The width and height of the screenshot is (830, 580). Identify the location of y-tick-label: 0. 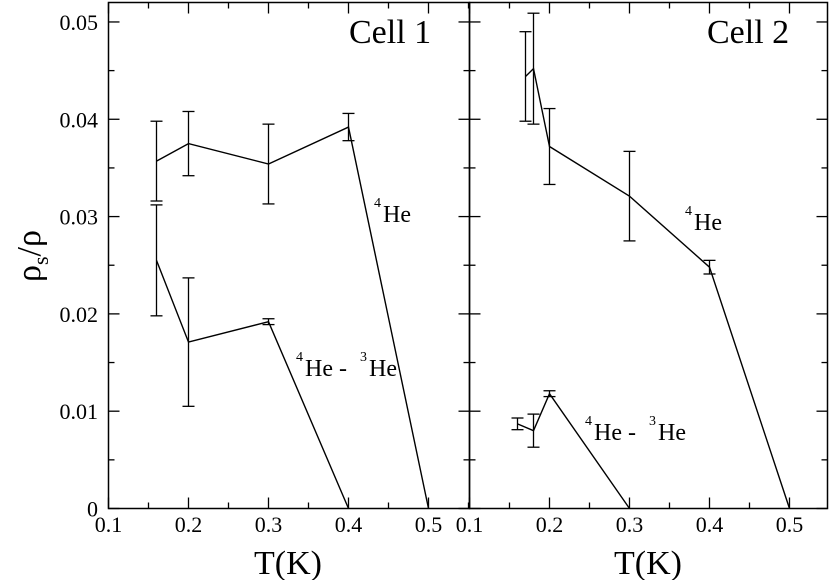
(92, 509).